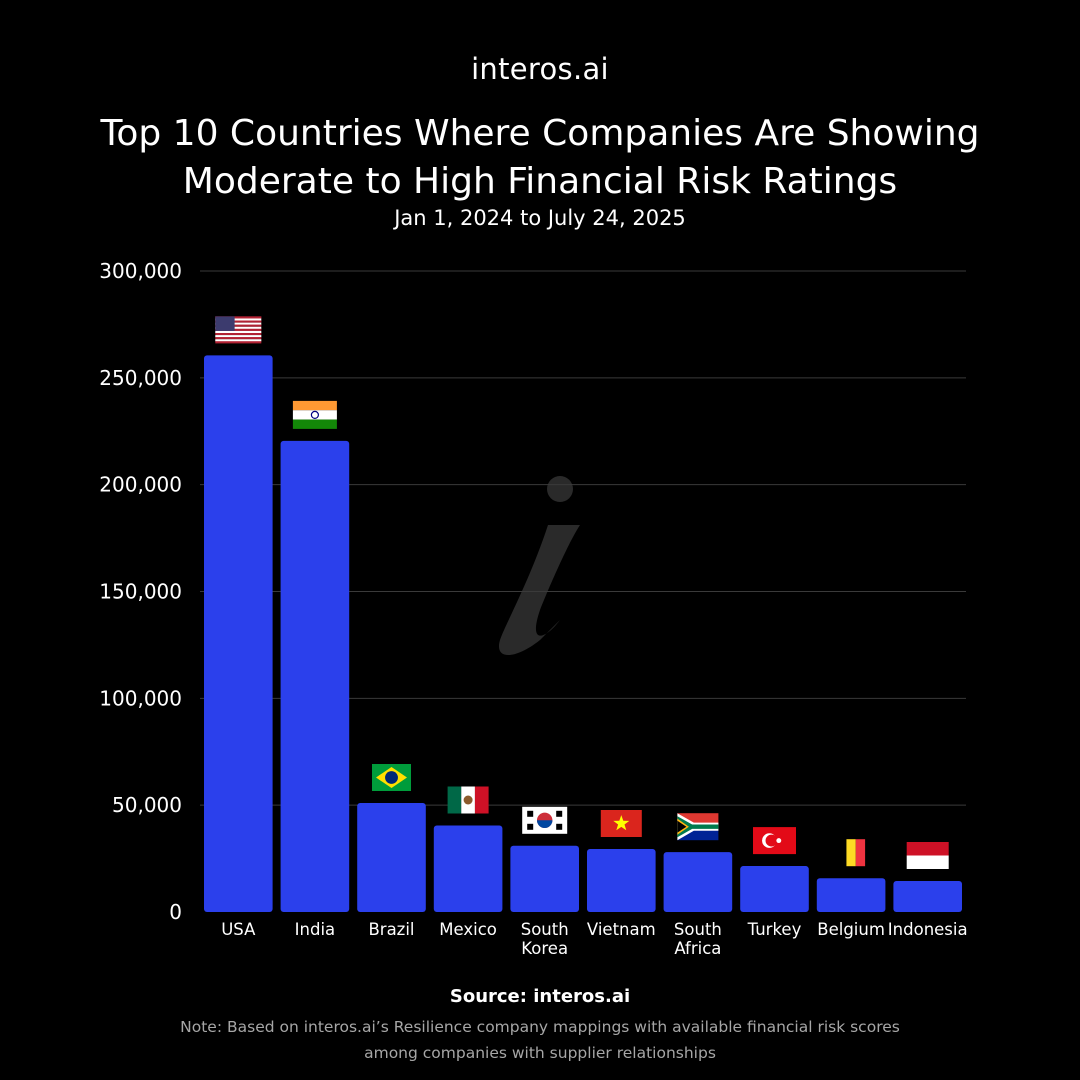 This screenshot has width=1080, height=1080. I want to click on x-tick-label: Turkey, so click(774, 929).